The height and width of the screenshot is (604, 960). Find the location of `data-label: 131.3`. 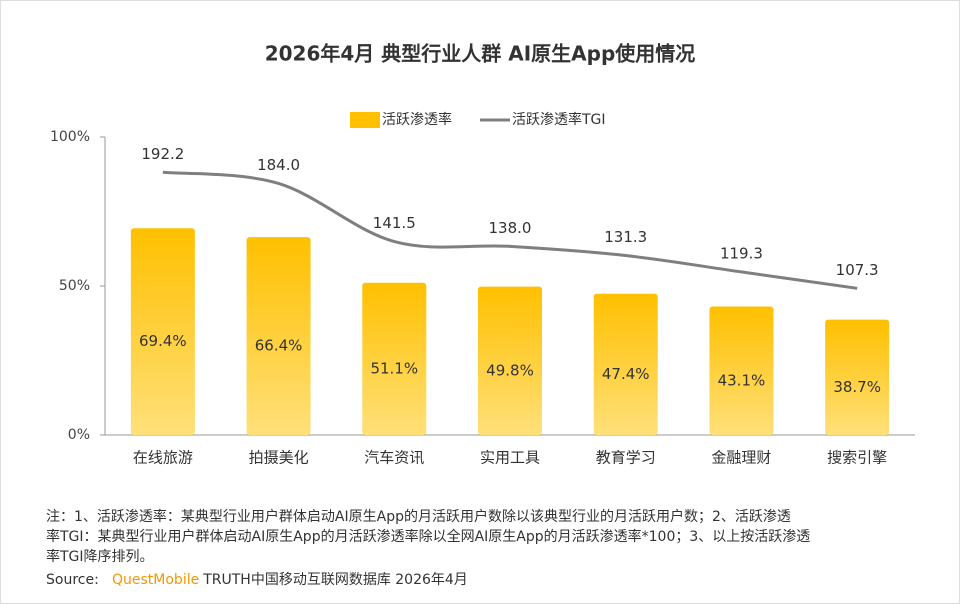

data-label: 131.3 is located at coordinates (625, 237).